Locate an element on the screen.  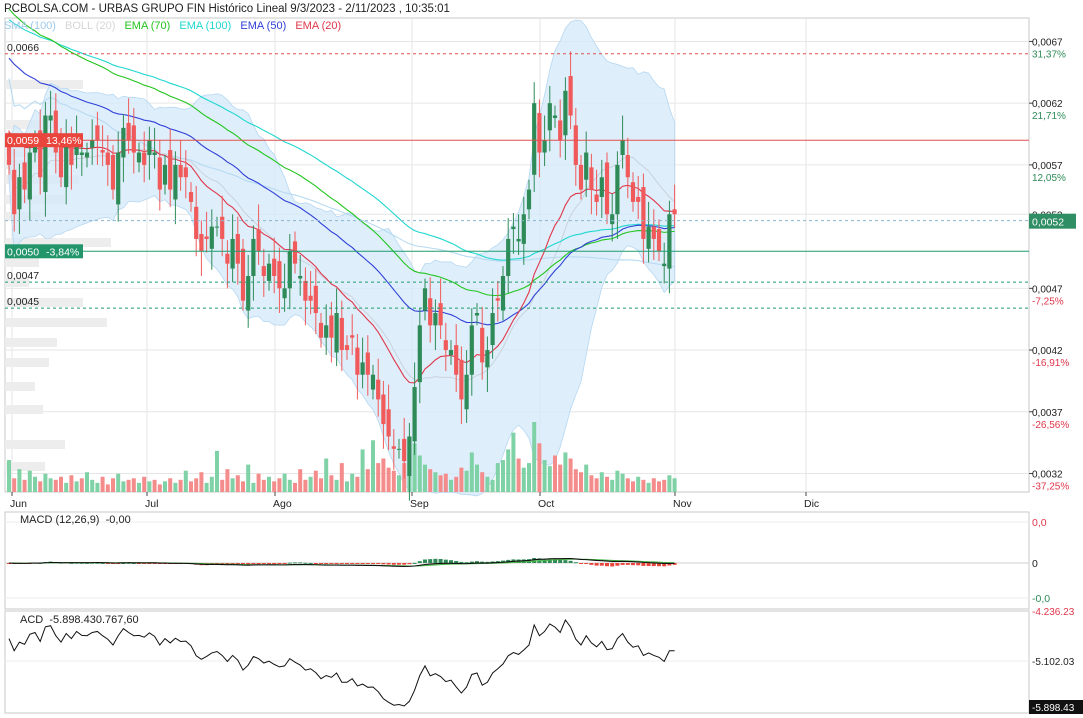
x-tick-label: Nov is located at coordinates (682, 504).